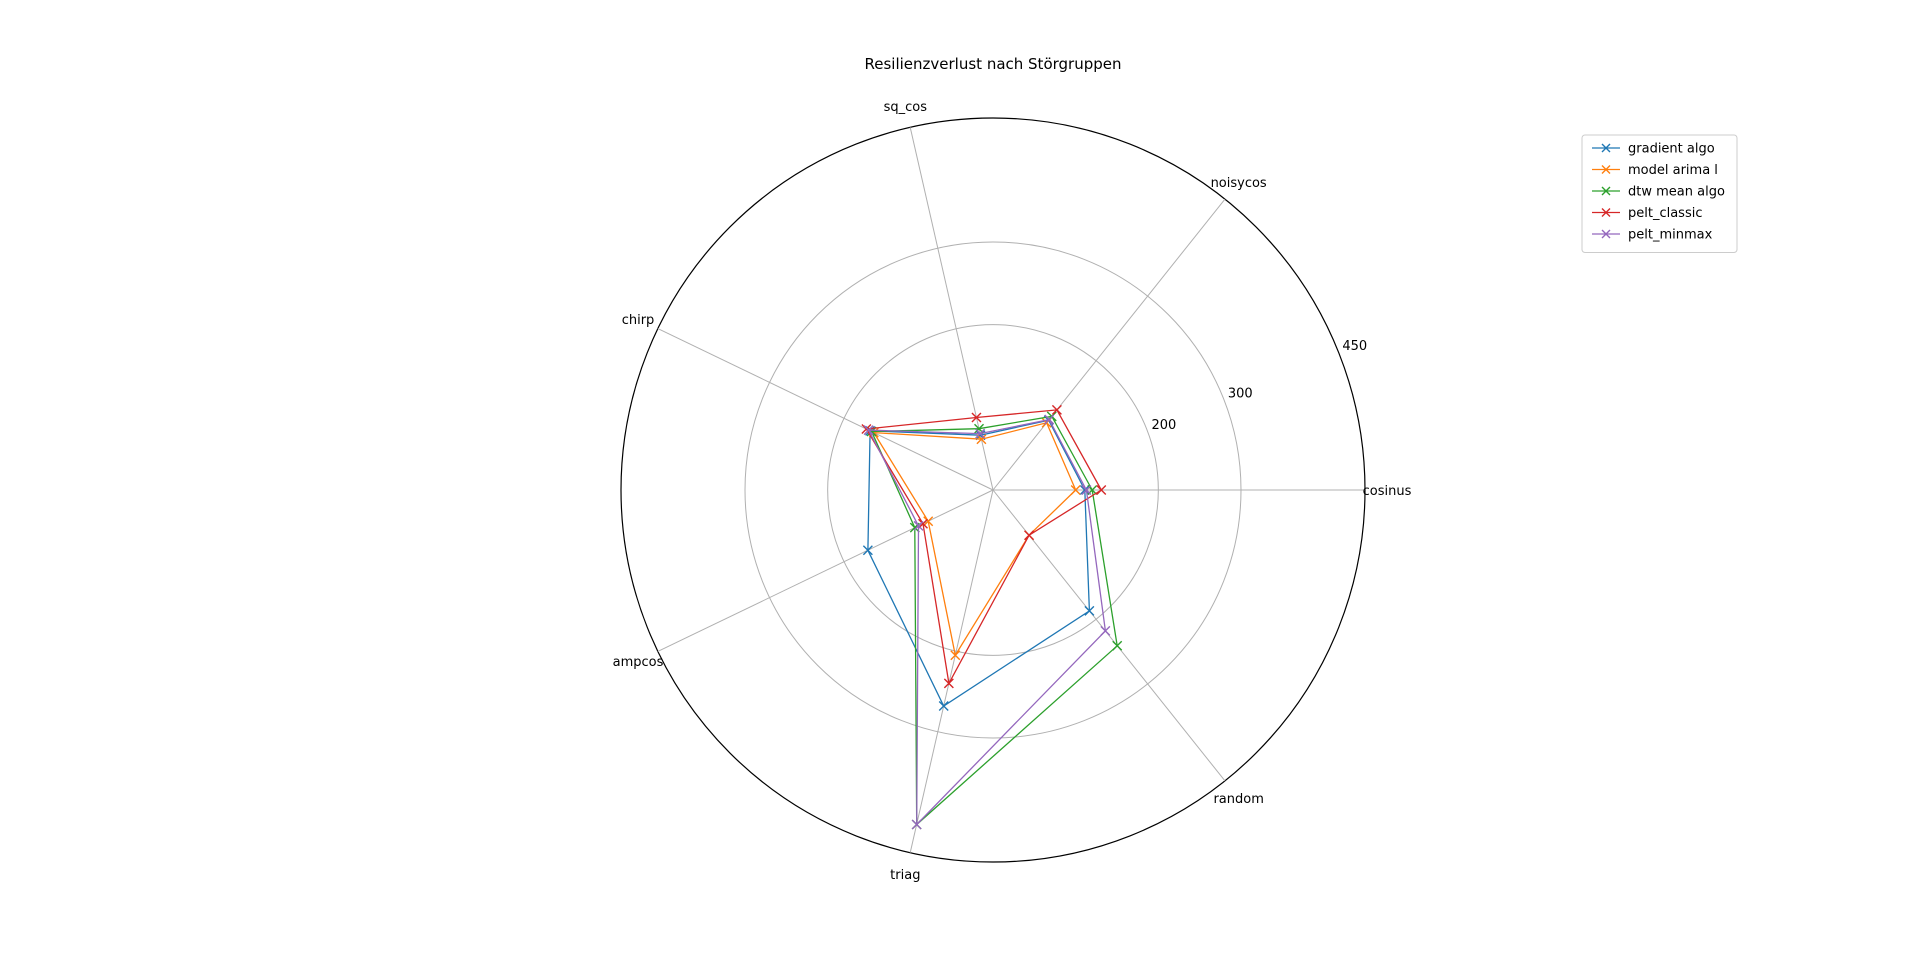 The image size is (1920, 961). I want to click on series-pelt-classic, so click(984, 546).